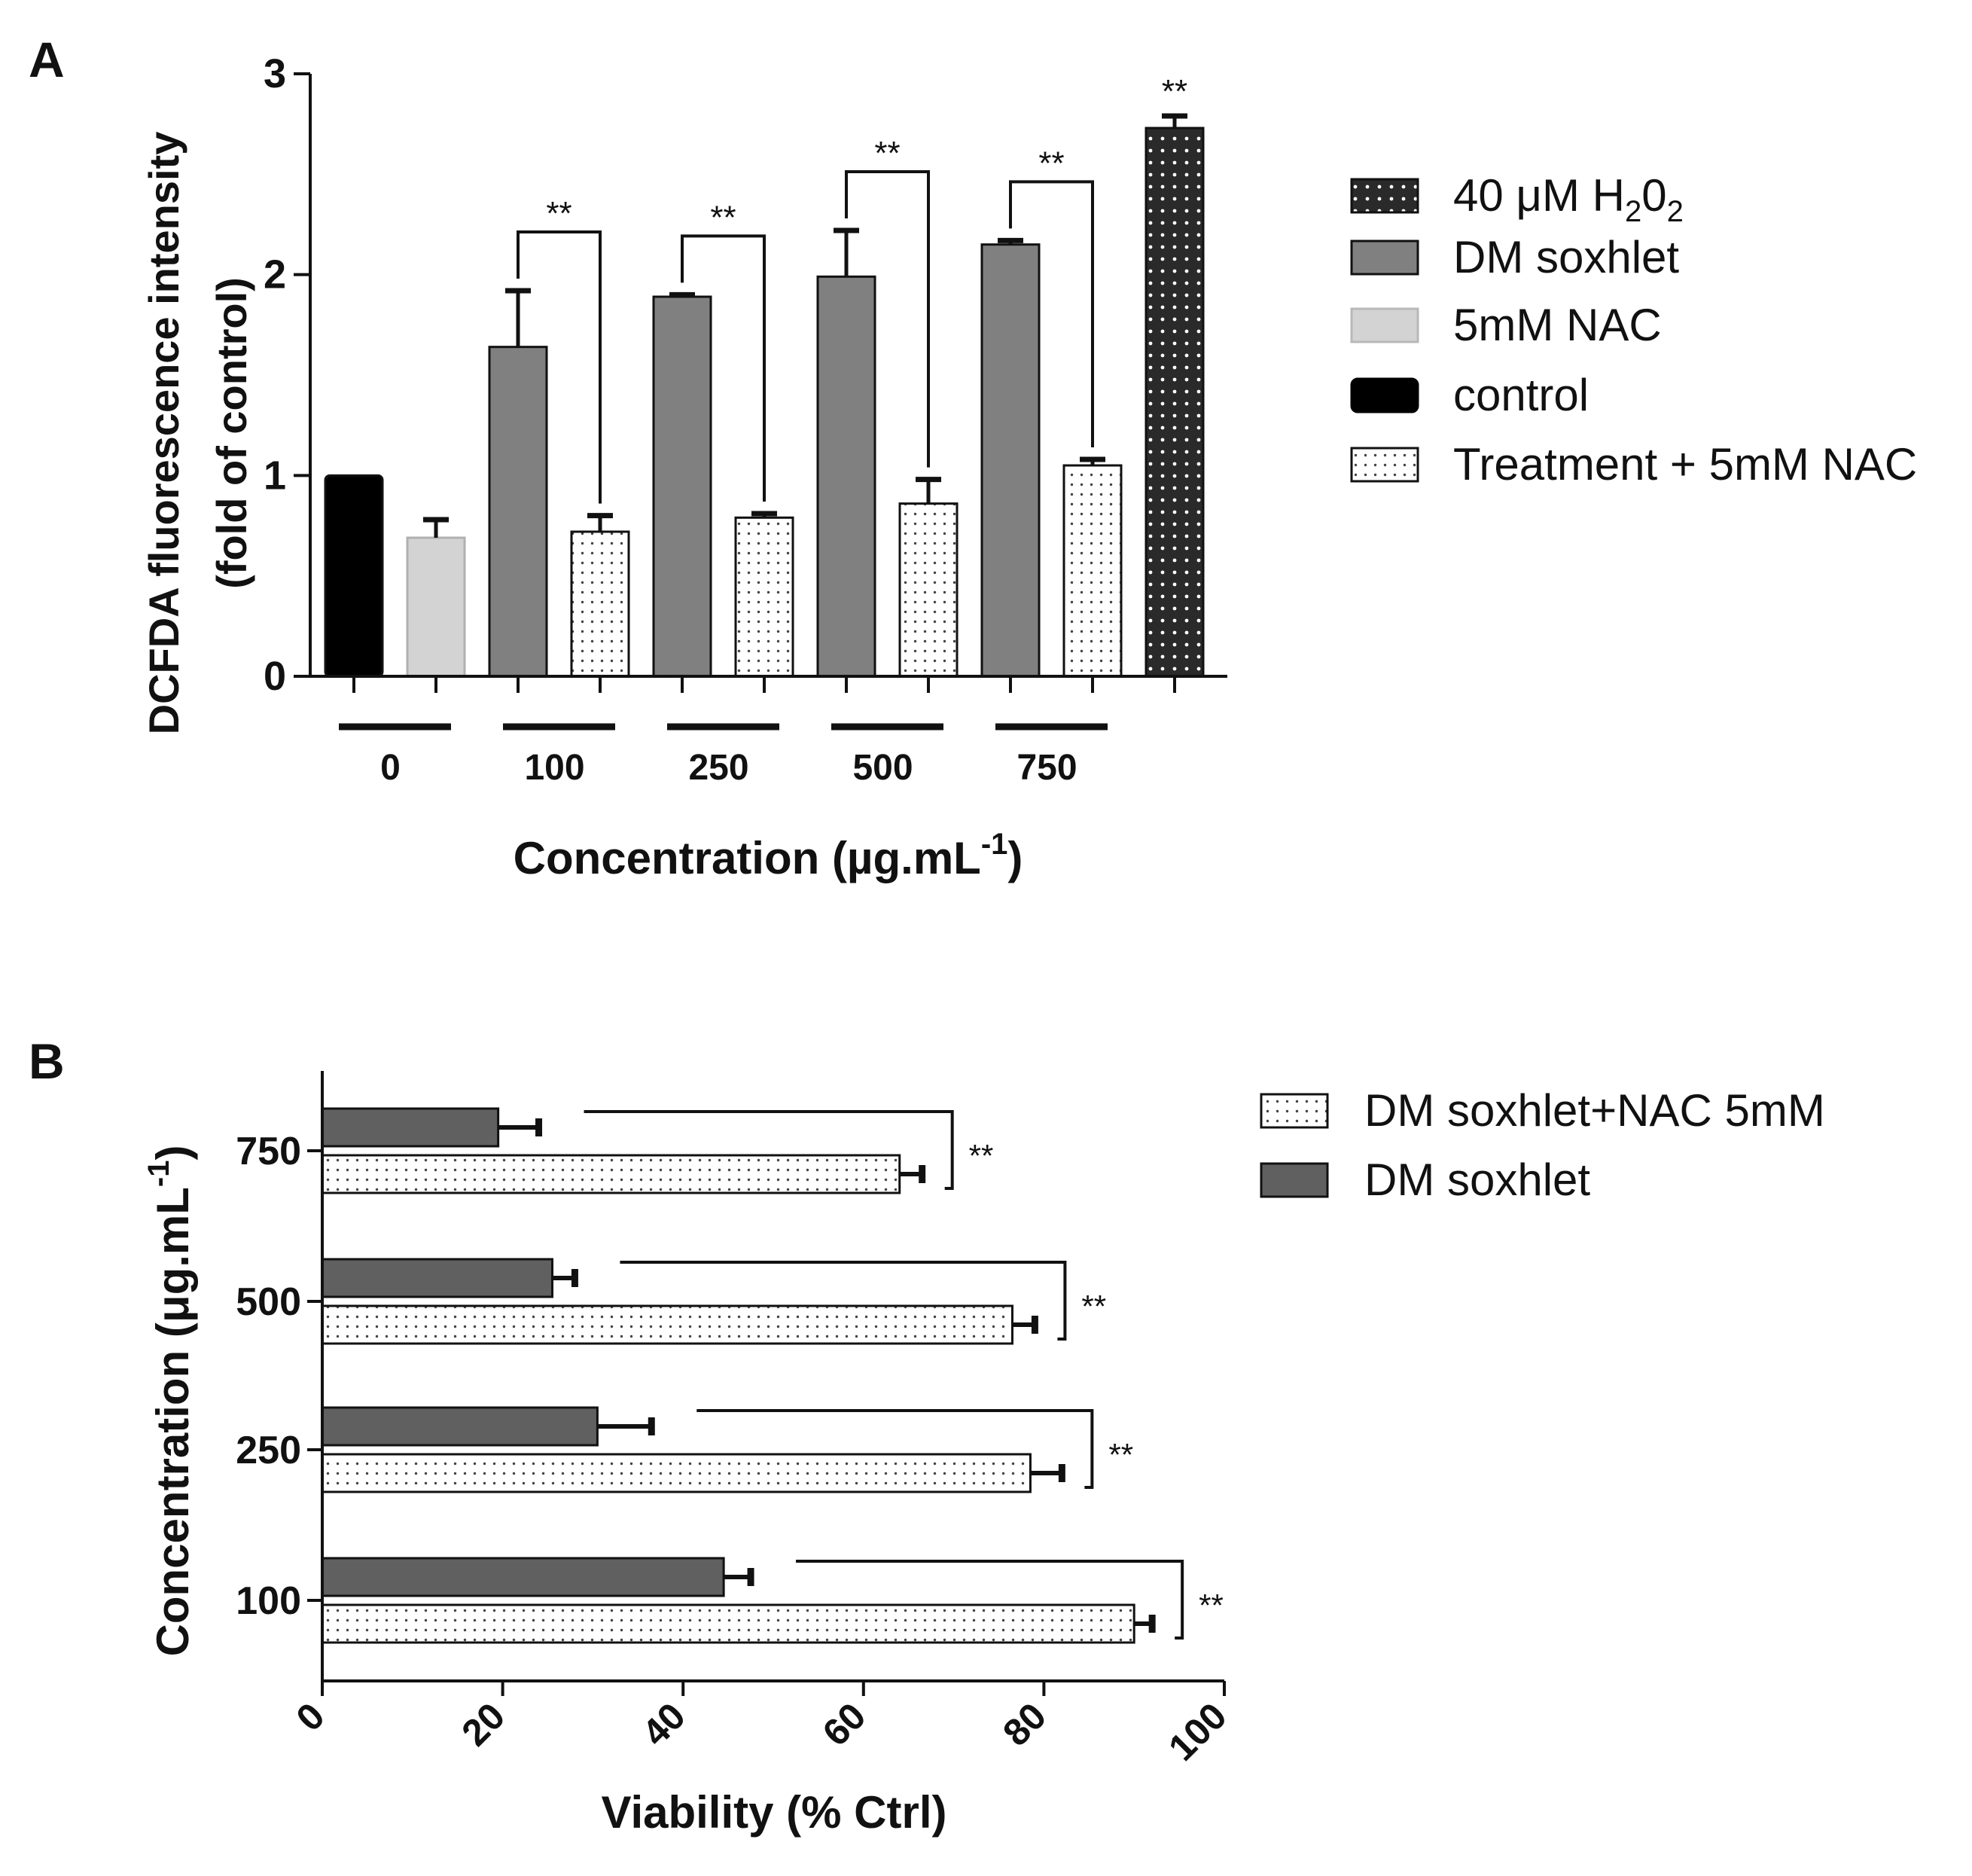 The image size is (1972, 1876). I want to click on panel-b-ylabel-close: ), so click(173, 1153).